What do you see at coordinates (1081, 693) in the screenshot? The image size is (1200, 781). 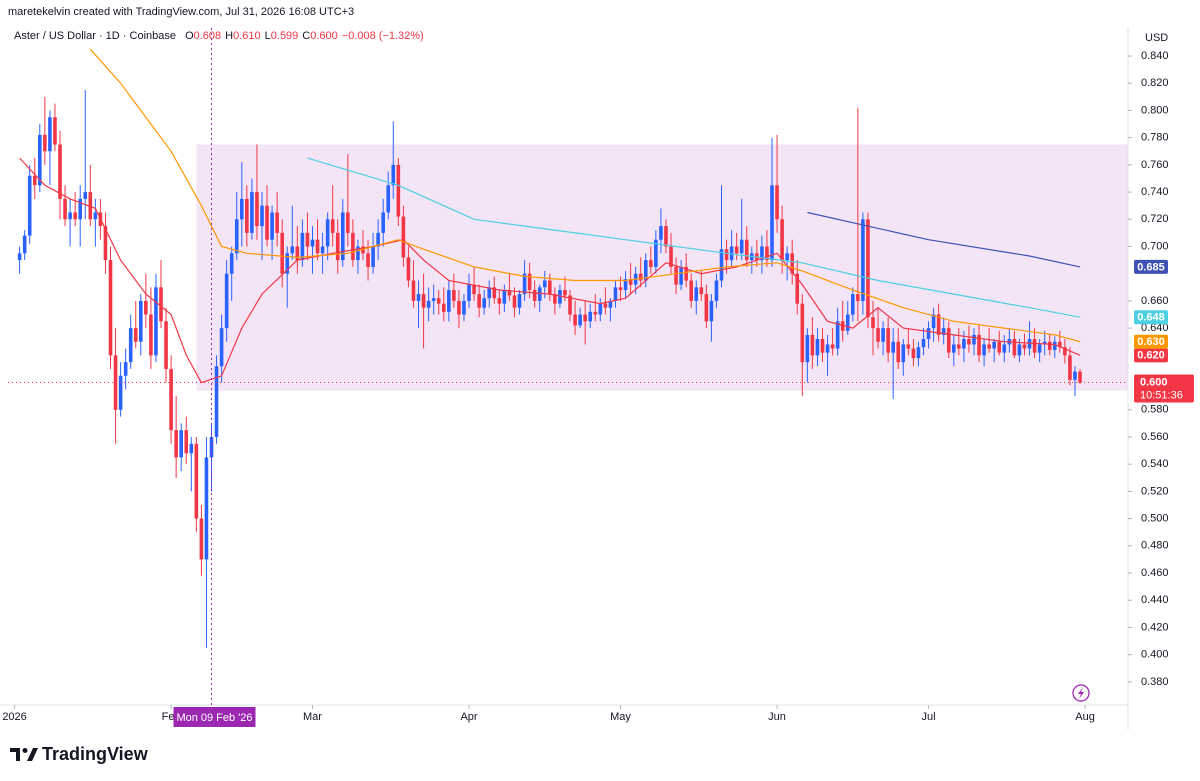 I see `alert-icon` at bounding box center [1081, 693].